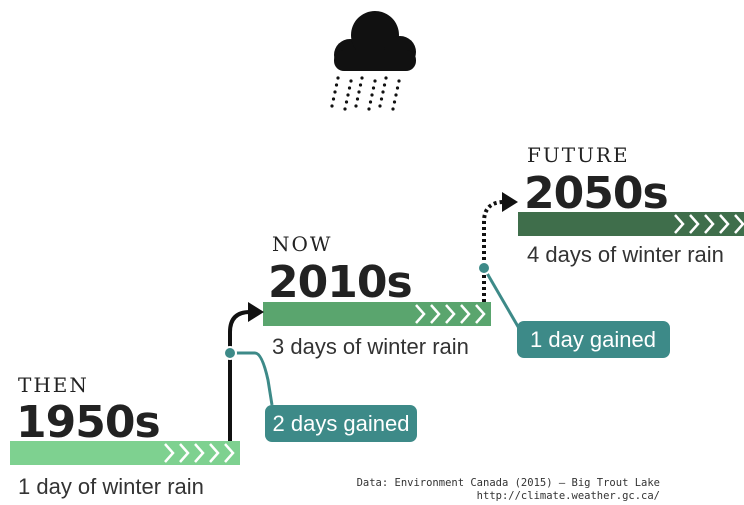 This screenshot has width=744, height=505. Describe the element at coordinates (370, 346) in the screenshot. I see `step-description: 3 days of winter rain` at that location.